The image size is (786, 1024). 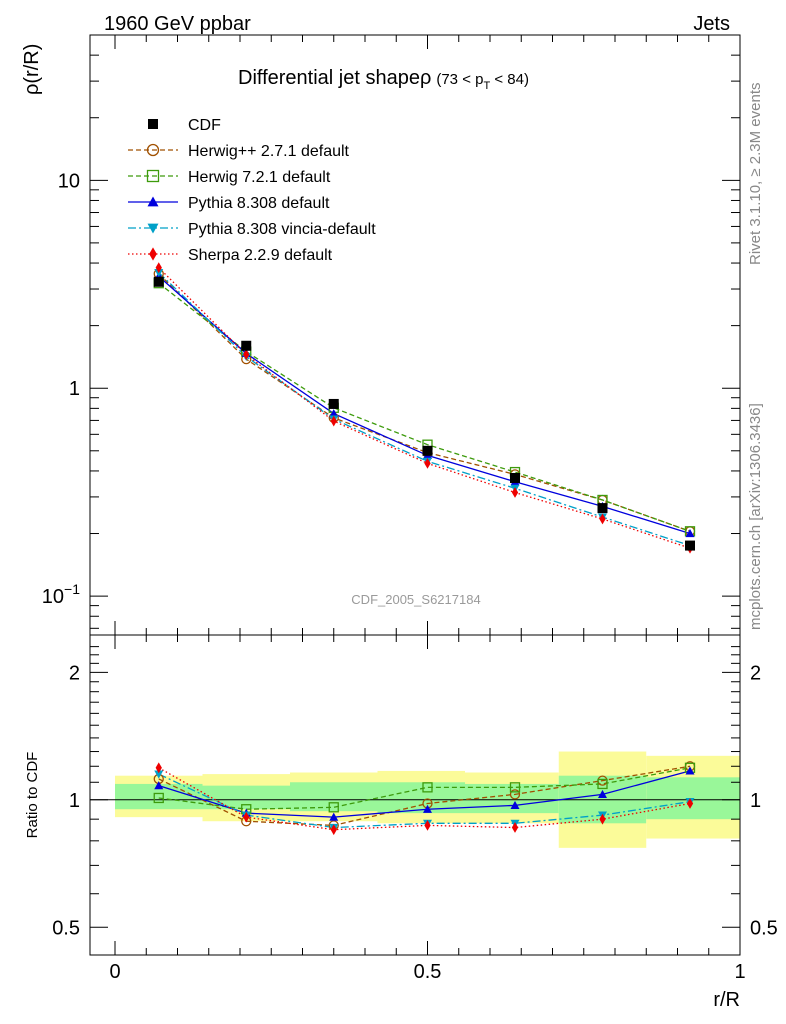 I want to click on ratio-y-tick-label-right: 2, so click(x=755, y=673).